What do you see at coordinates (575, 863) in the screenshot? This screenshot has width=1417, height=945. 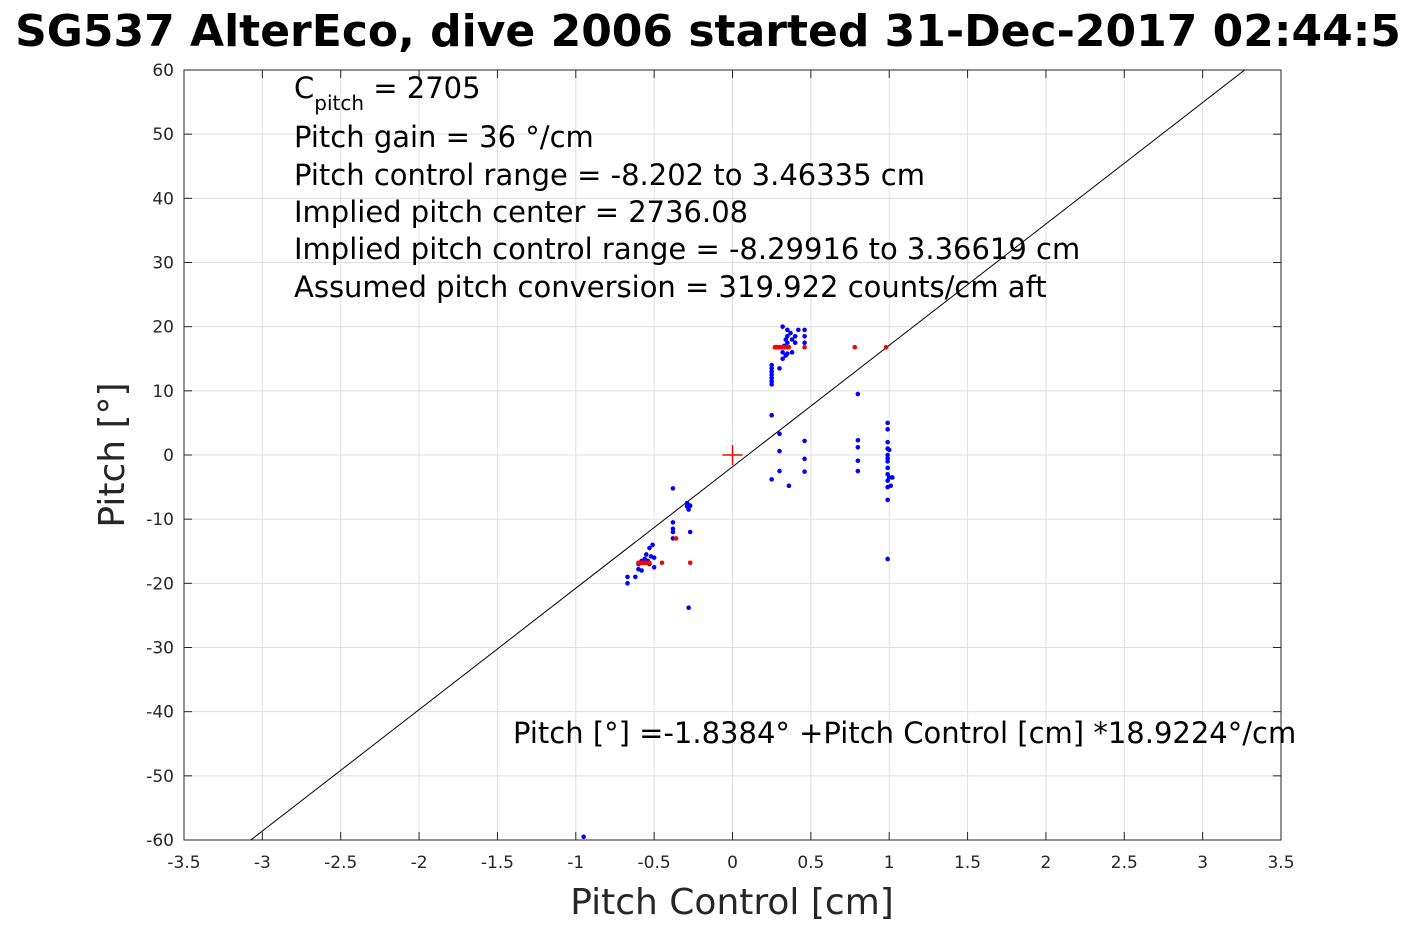 I see `x-tick-label: -1` at bounding box center [575, 863].